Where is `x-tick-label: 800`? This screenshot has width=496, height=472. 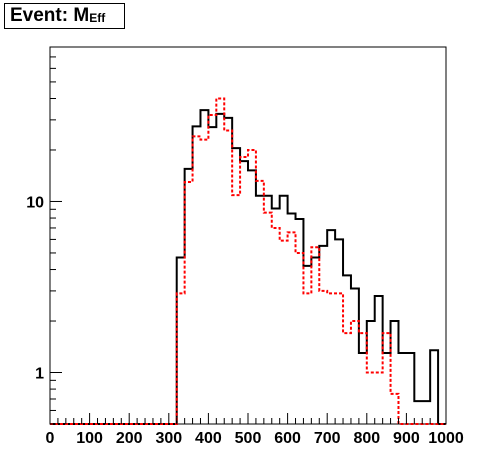
x-tick-label: 800 is located at coordinates (366, 438).